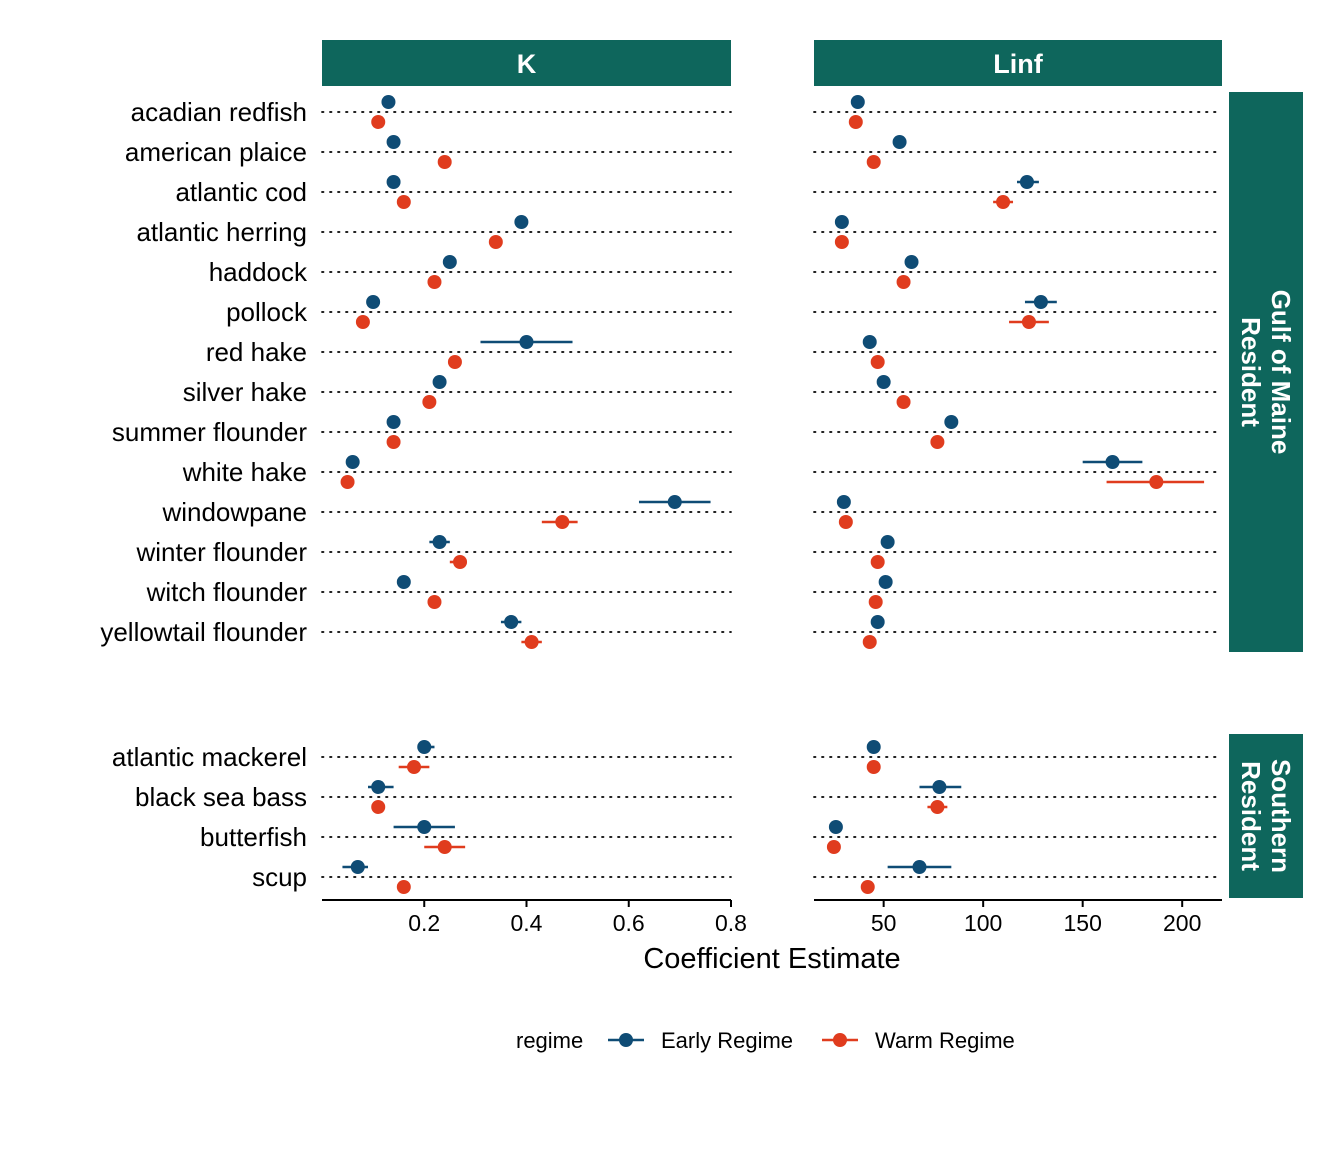 This screenshot has width=1344, height=1152. I want to click on point-early-regime-black-sea-bass-k, so click(378, 787).